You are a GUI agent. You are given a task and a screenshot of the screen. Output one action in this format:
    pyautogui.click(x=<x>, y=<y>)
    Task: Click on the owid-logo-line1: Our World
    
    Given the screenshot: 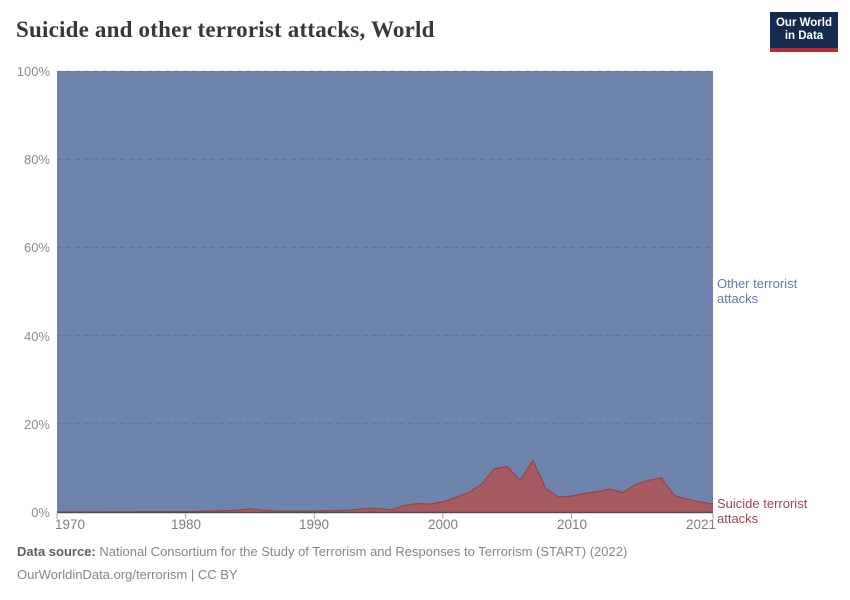 What is the action you would take?
    pyautogui.click(x=803, y=23)
    